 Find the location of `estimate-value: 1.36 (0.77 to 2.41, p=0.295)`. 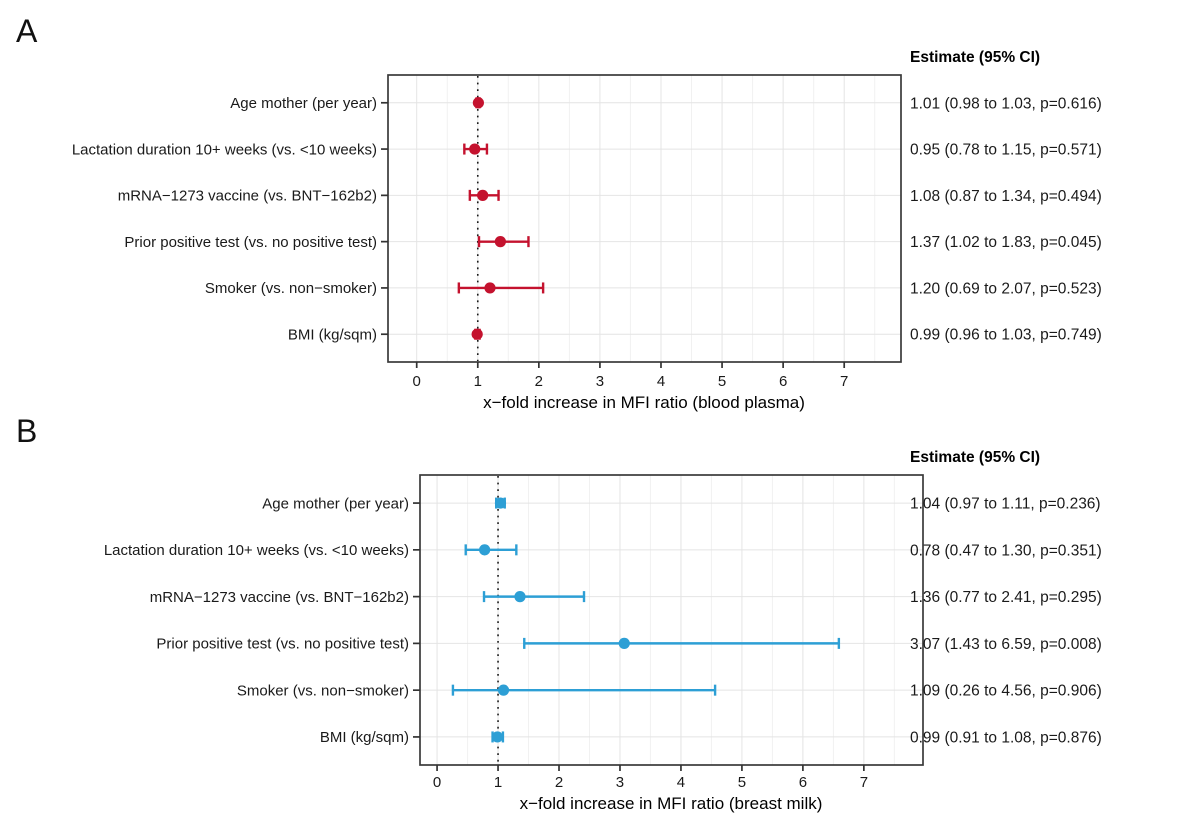

estimate-value: 1.36 (0.77 to 2.41, p=0.295) is located at coordinates (1006, 597).